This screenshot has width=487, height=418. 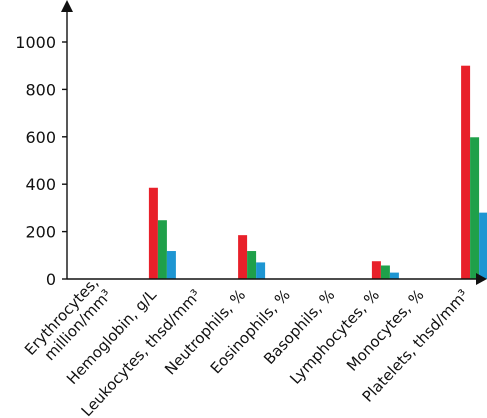 I want to click on y-tick-label: 600, so click(x=40, y=137).